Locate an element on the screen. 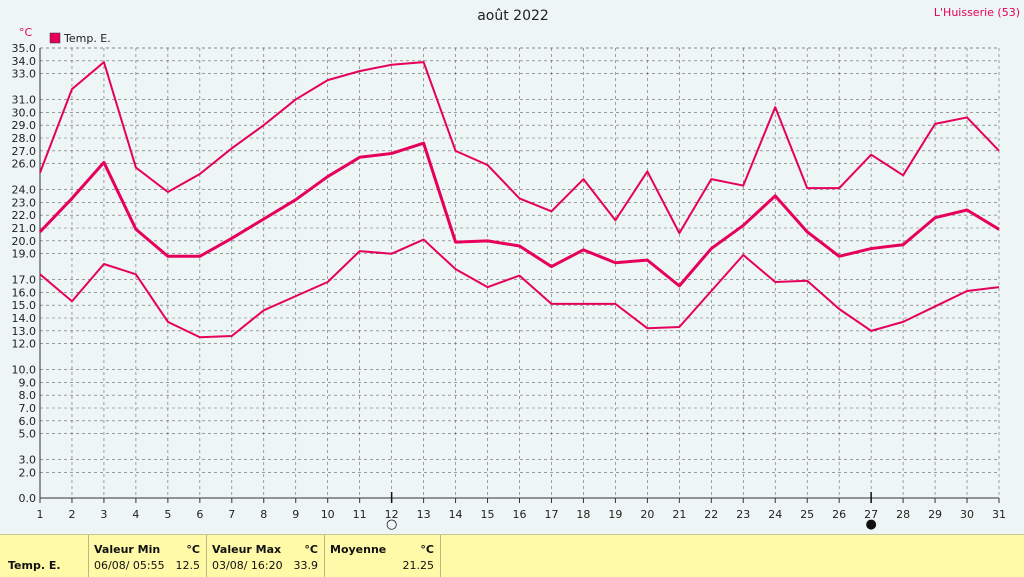 The image size is (1024, 577). x-tick-label: 16 is located at coordinates (520, 514).